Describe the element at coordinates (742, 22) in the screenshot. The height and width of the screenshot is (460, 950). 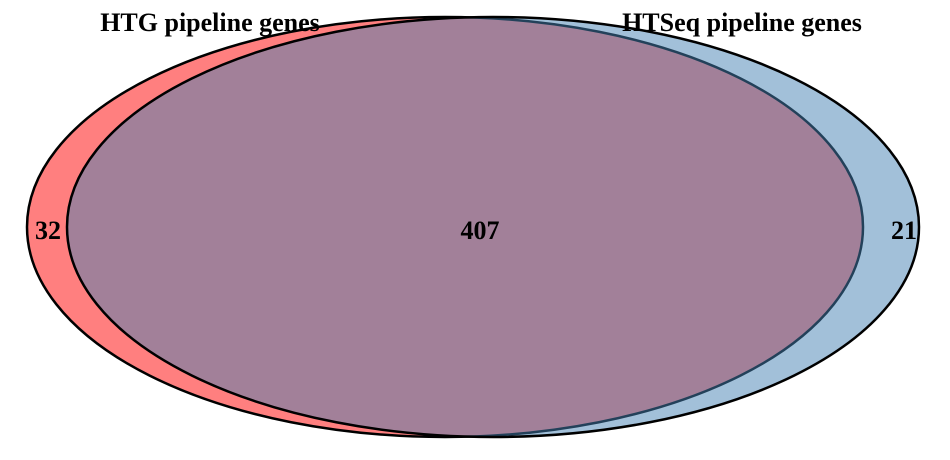
I see `htseq-set-title: HTSeq pipeline genes` at that location.